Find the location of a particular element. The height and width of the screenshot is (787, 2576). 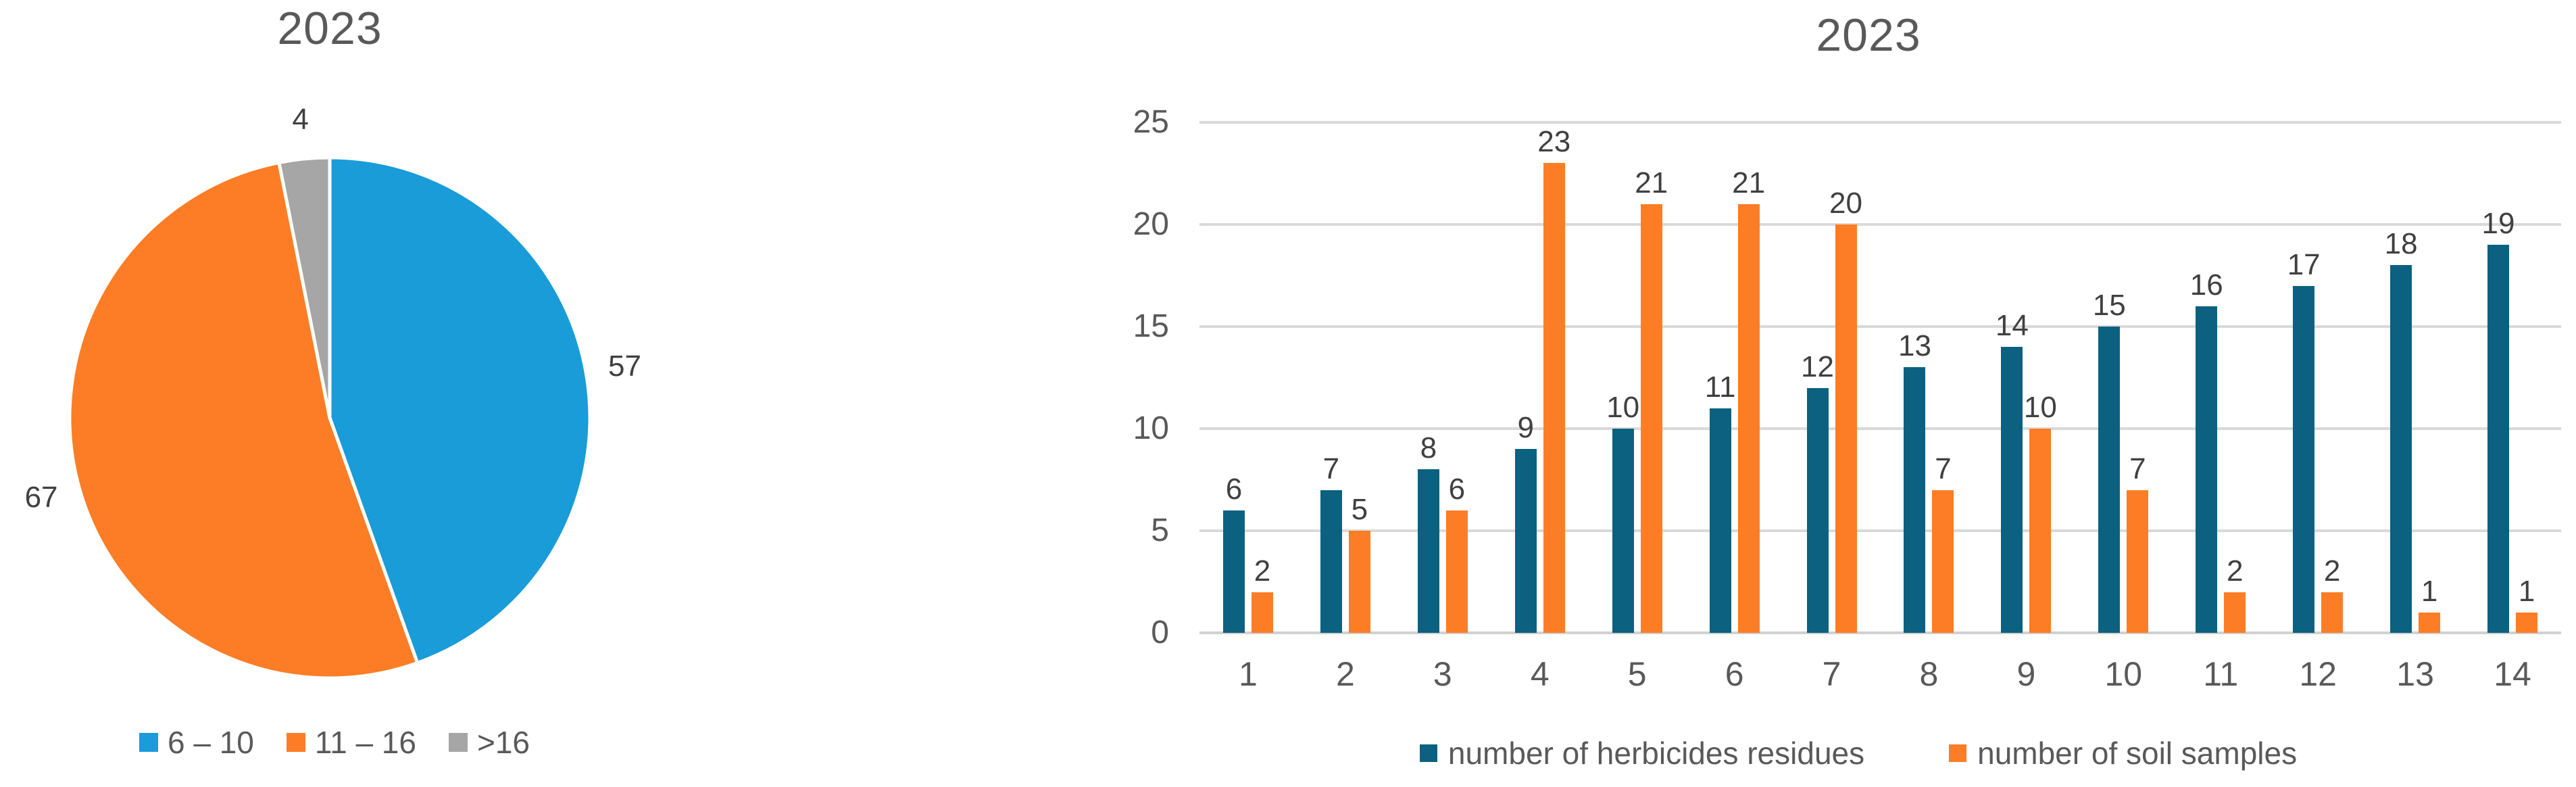

x-axis-tick-label: 4 is located at coordinates (1540, 674).